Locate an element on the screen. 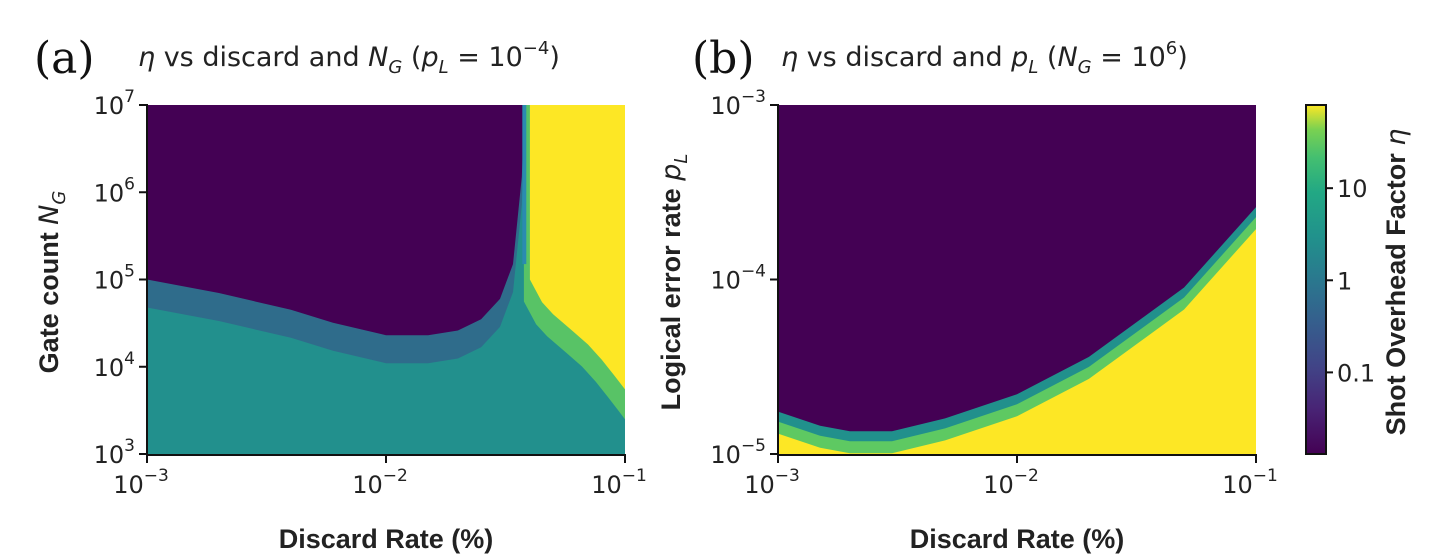  y-tick-label: 10⁻⁵ is located at coordinates (738, 452).